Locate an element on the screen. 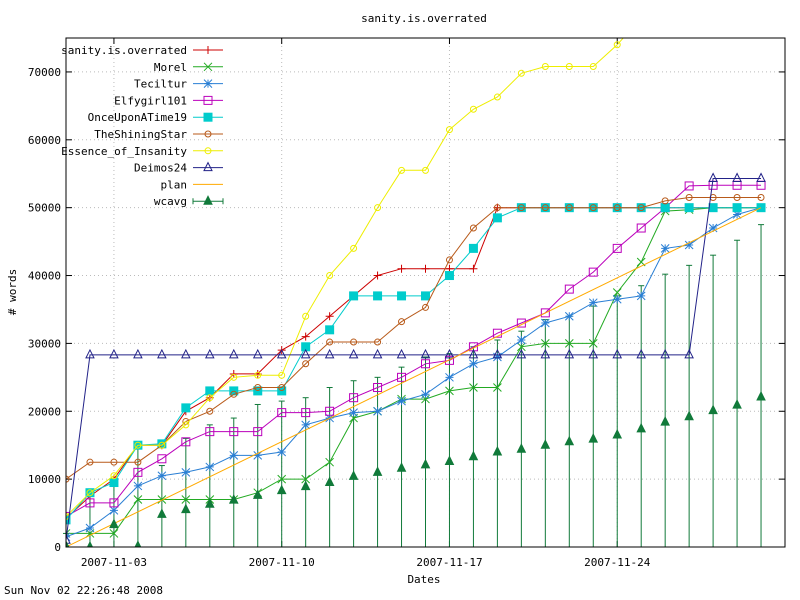  x-tick-label: 2007-11-03 is located at coordinates (114, 562).